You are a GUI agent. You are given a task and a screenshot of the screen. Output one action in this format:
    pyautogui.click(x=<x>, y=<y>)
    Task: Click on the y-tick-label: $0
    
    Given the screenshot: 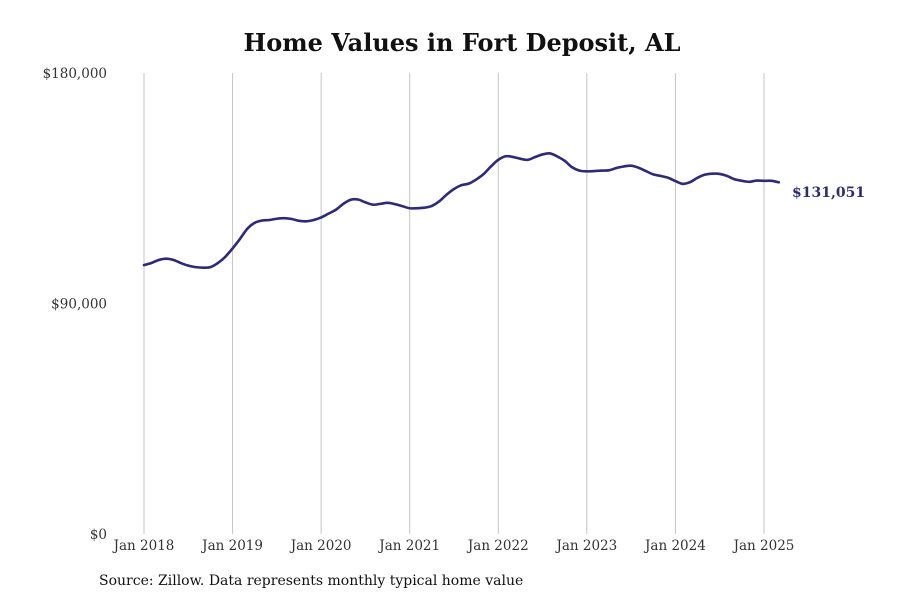 What is the action you would take?
    pyautogui.click(x=98, y=535)
    